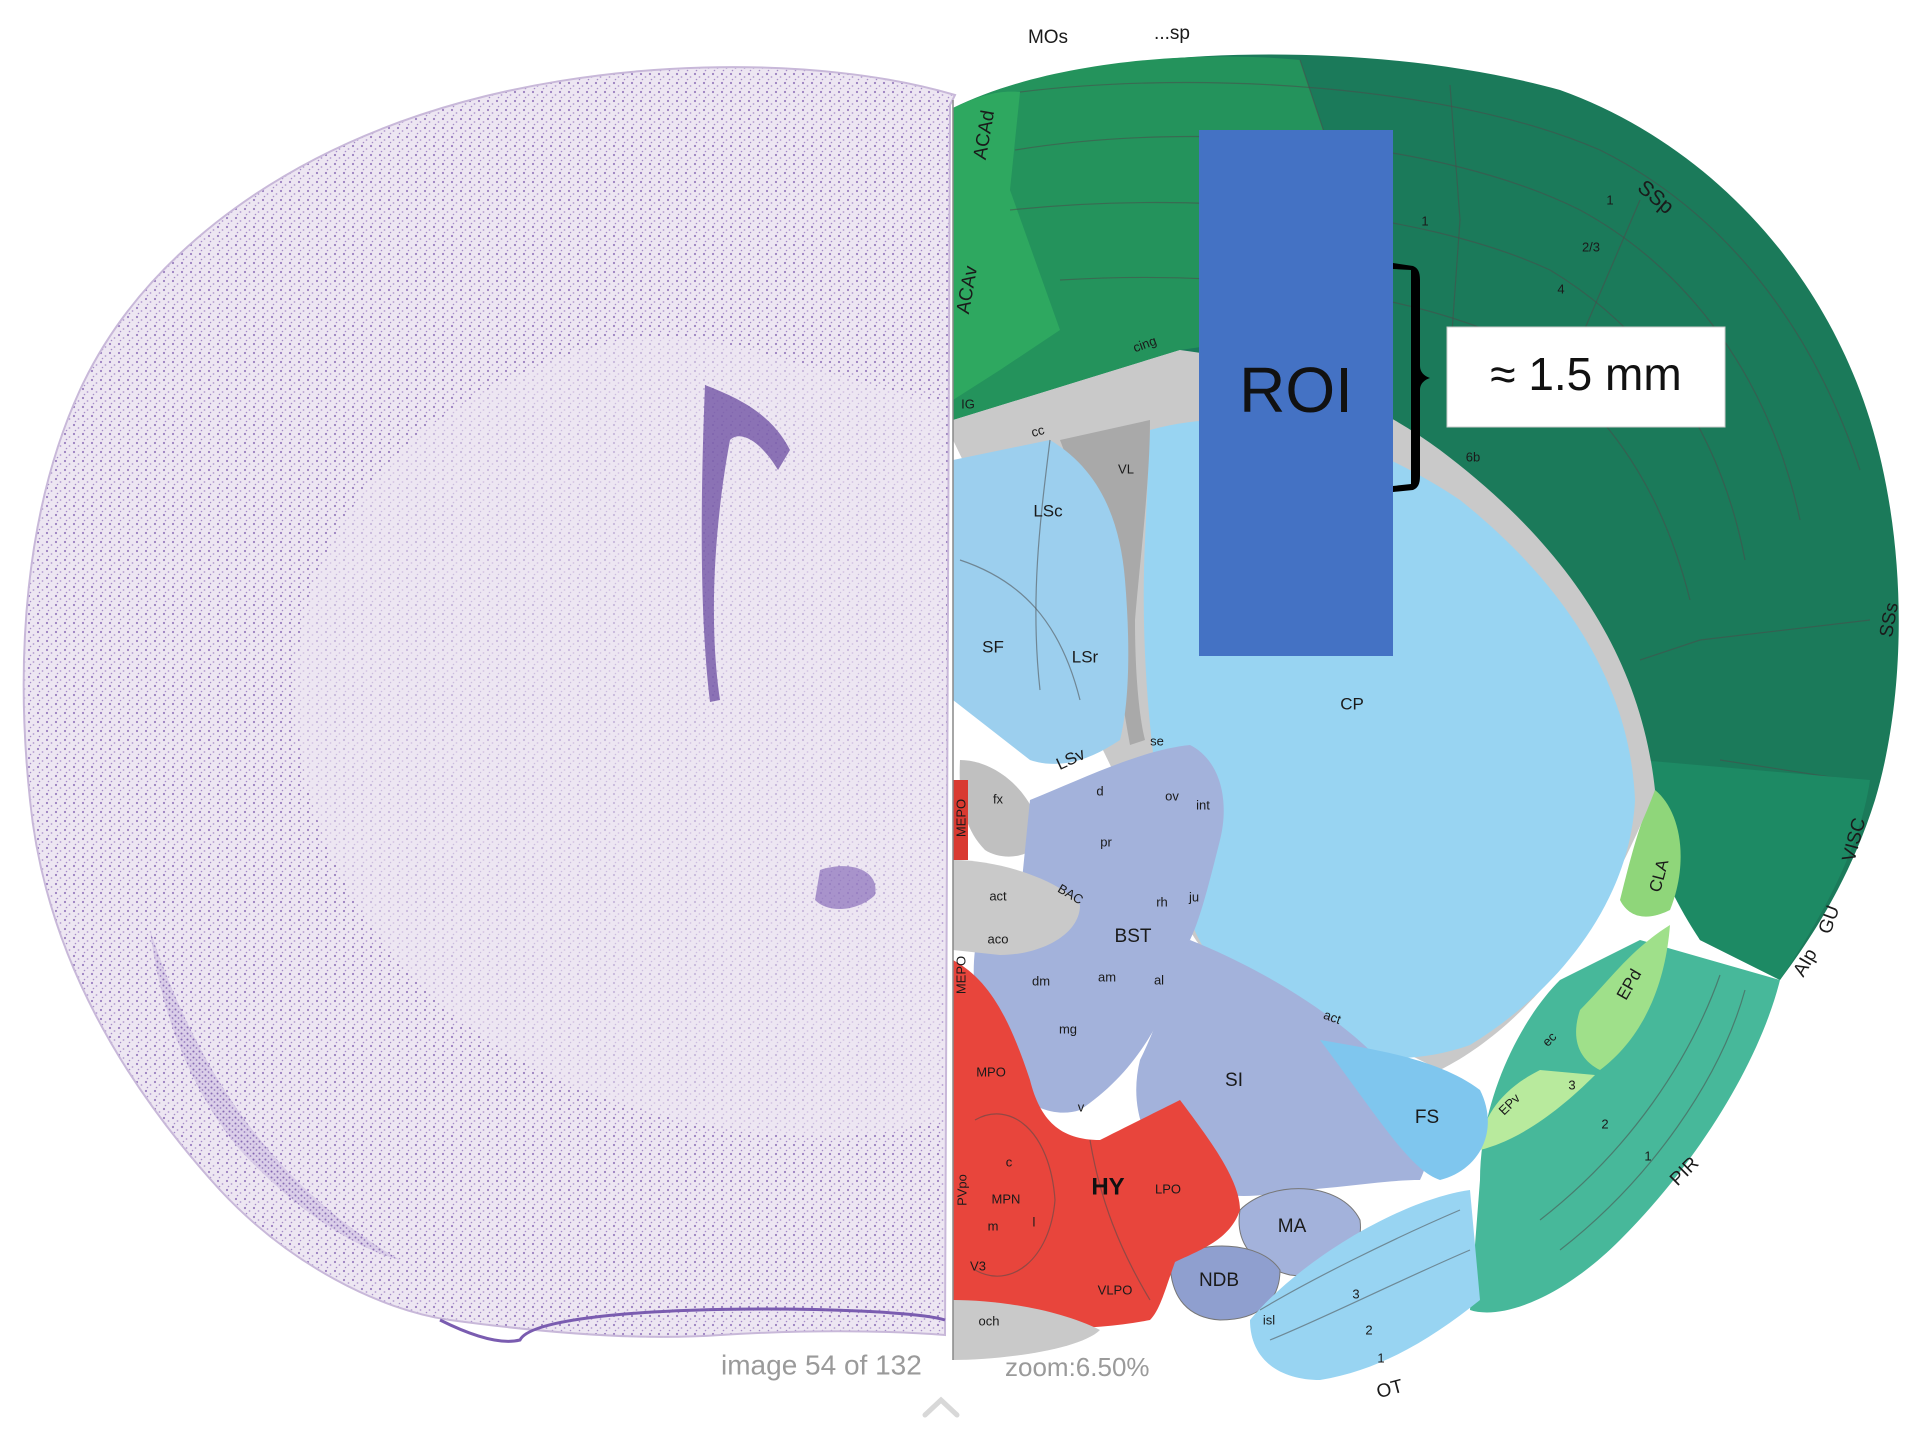 This screenshot has height=1445, width=1920. What do you see at coordinates (1296, 390) in the screenshot?
I see `roi-label: ROI` at bounding box center [1296, 390].